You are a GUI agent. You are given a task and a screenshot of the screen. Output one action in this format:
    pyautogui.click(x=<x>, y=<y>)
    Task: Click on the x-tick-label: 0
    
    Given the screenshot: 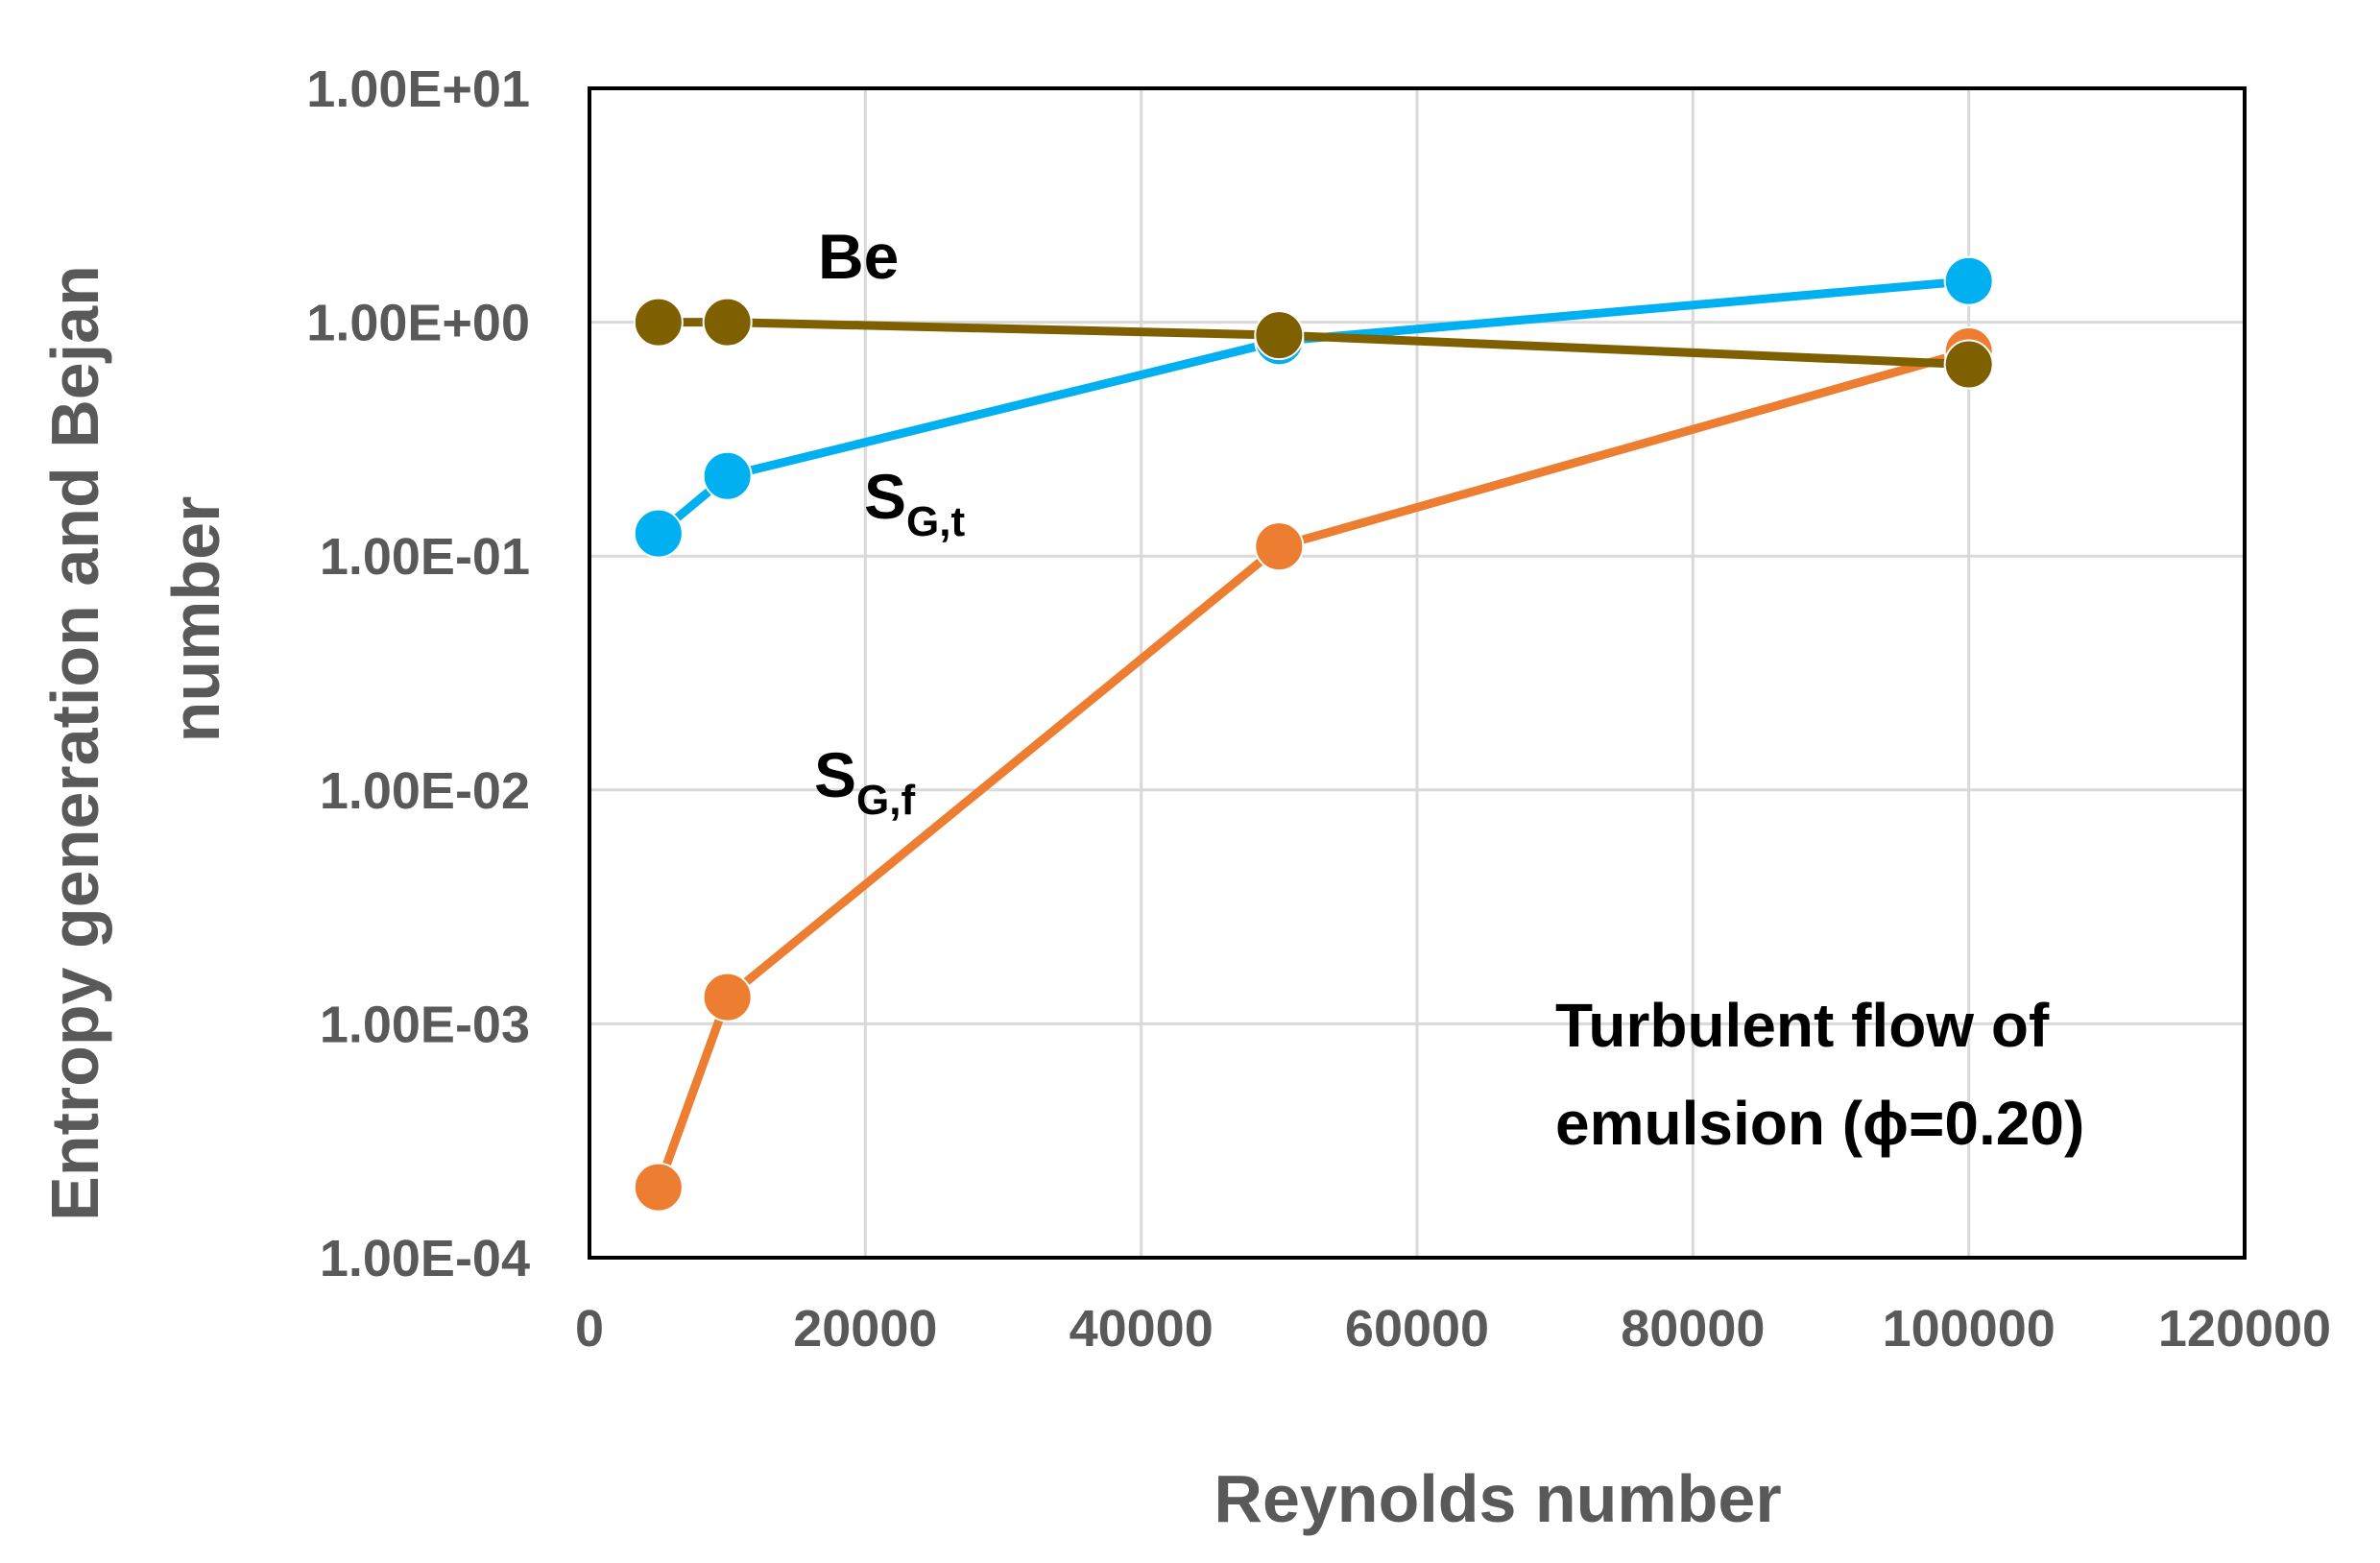 What is the action you would take?
    pyautogui.click(x=590, y=1329)
    